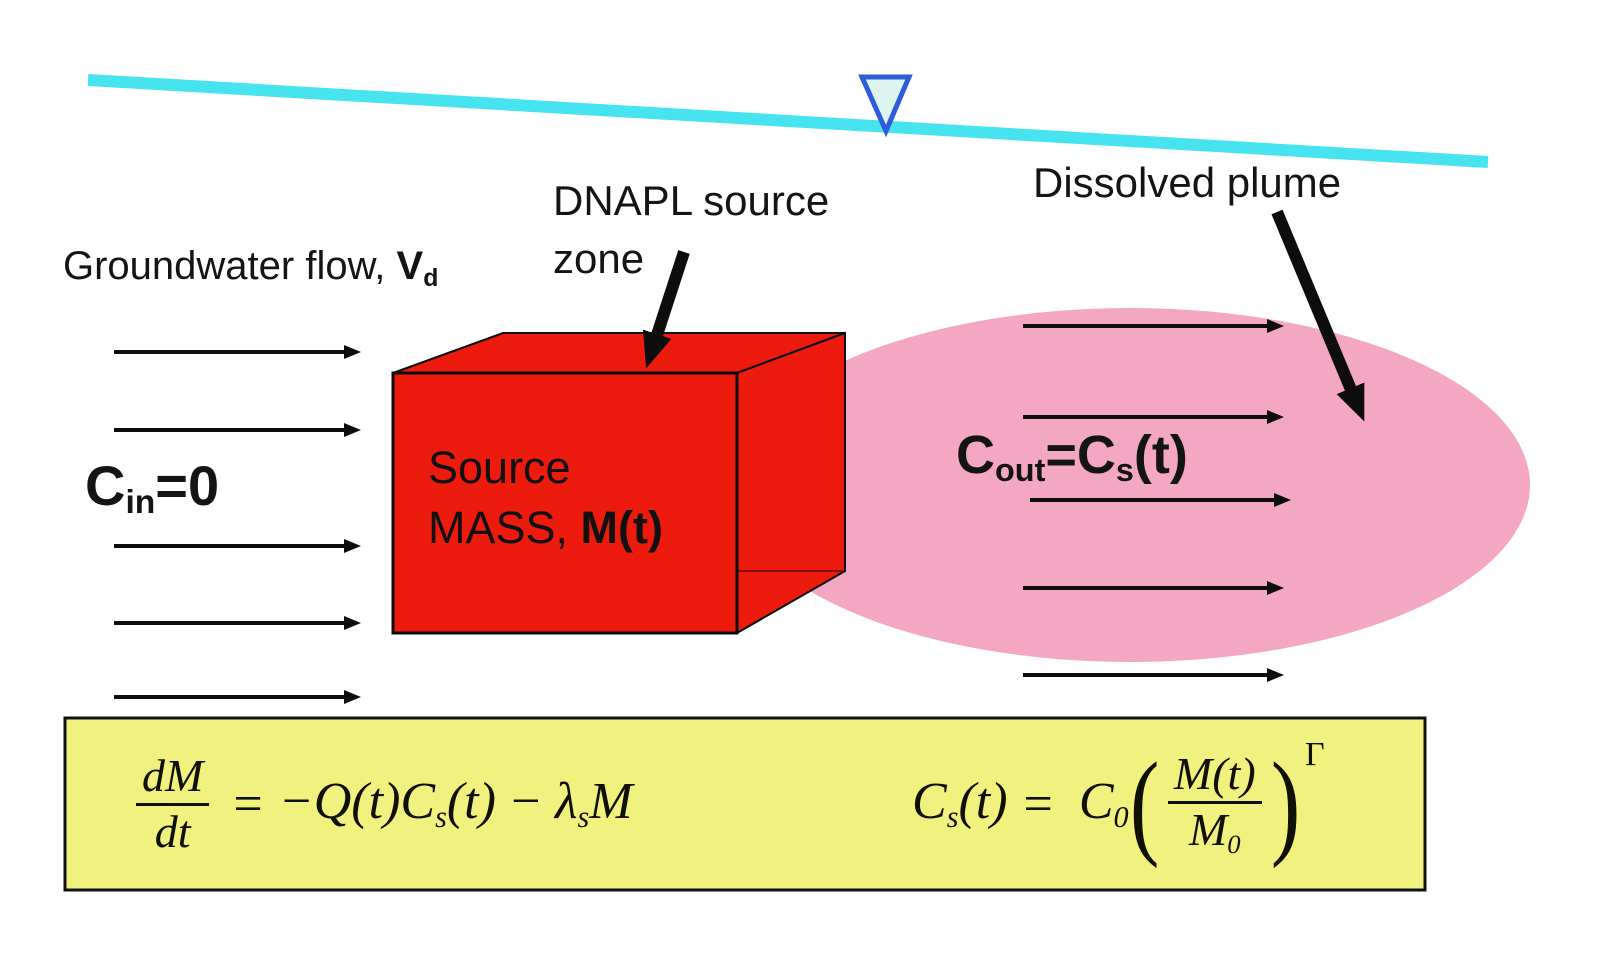 The height and width of the screenshot is (966, 1600). Describe the element at coordinates (499, 467) in the screenshot. I see `source-mass-line1: Source` at that location.